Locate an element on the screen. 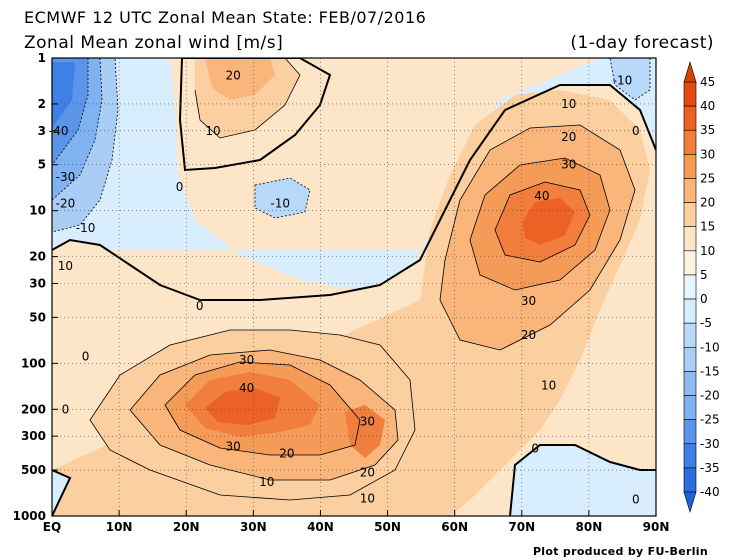 The height and width of the screenshot is (560, 734). y-tick-label: 300 is located at coordinates (33, 436).